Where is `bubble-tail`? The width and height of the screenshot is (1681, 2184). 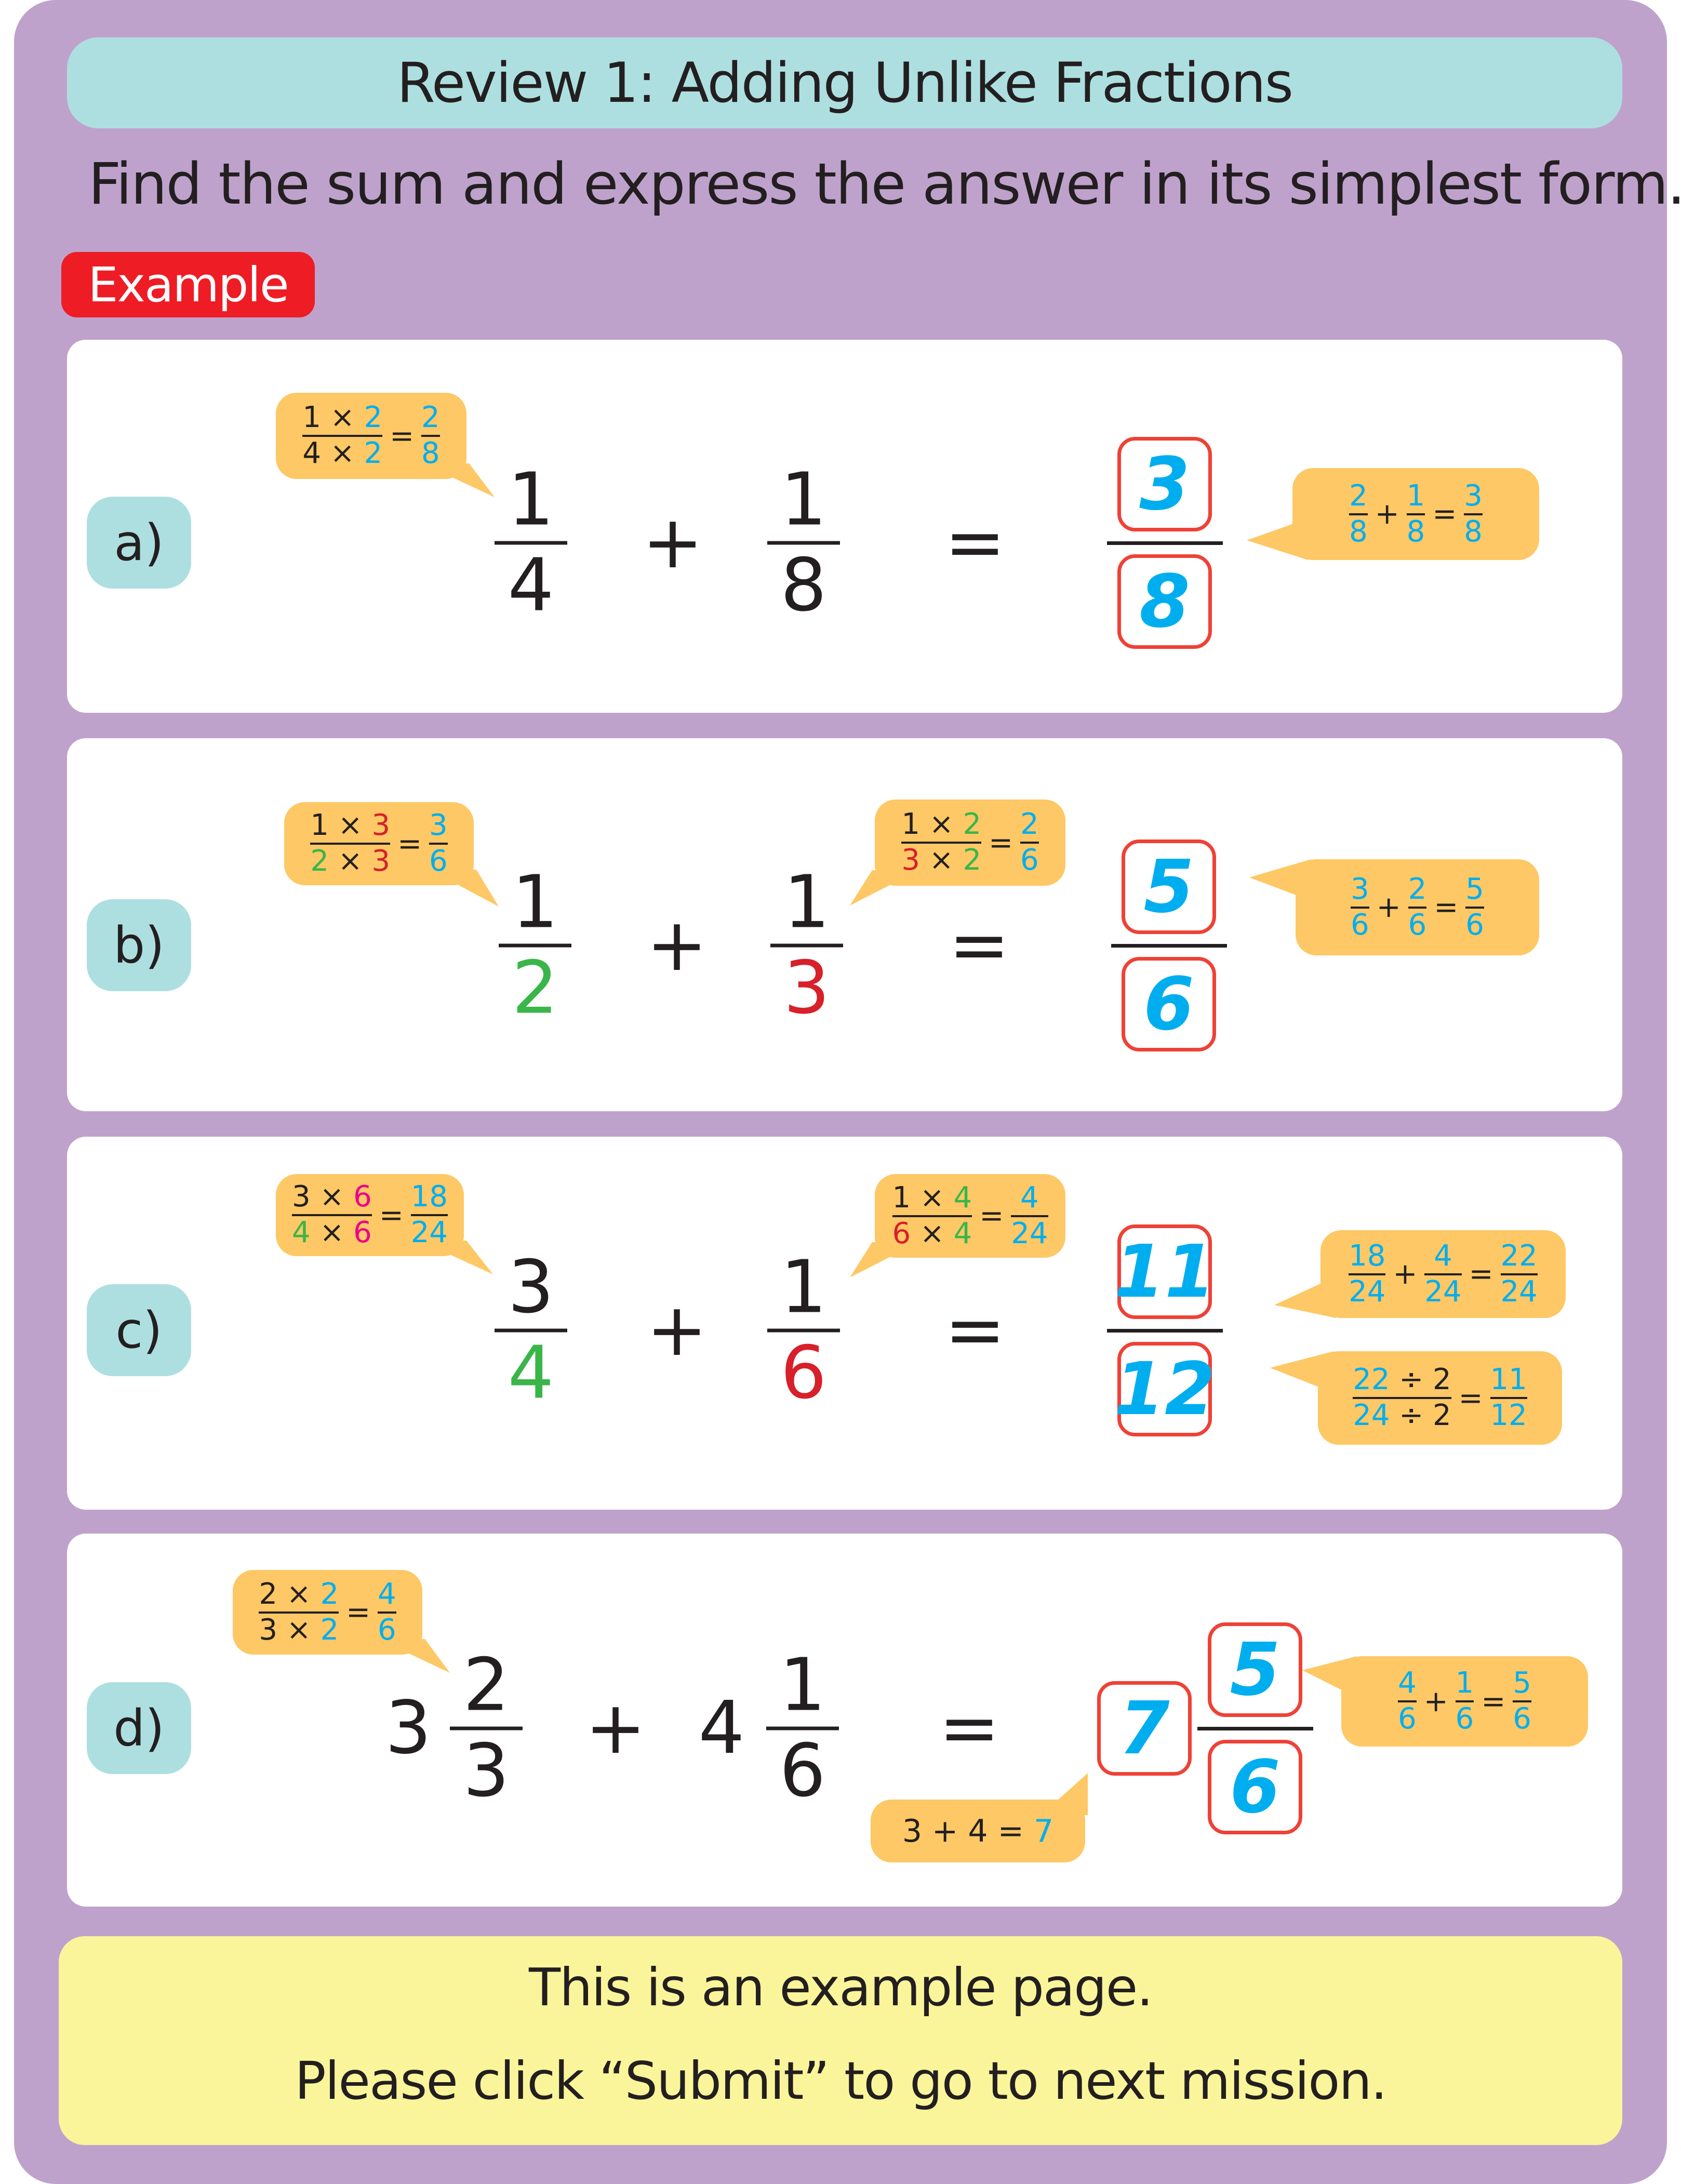 bubble-tail is located at coordinates (1301, 1372).